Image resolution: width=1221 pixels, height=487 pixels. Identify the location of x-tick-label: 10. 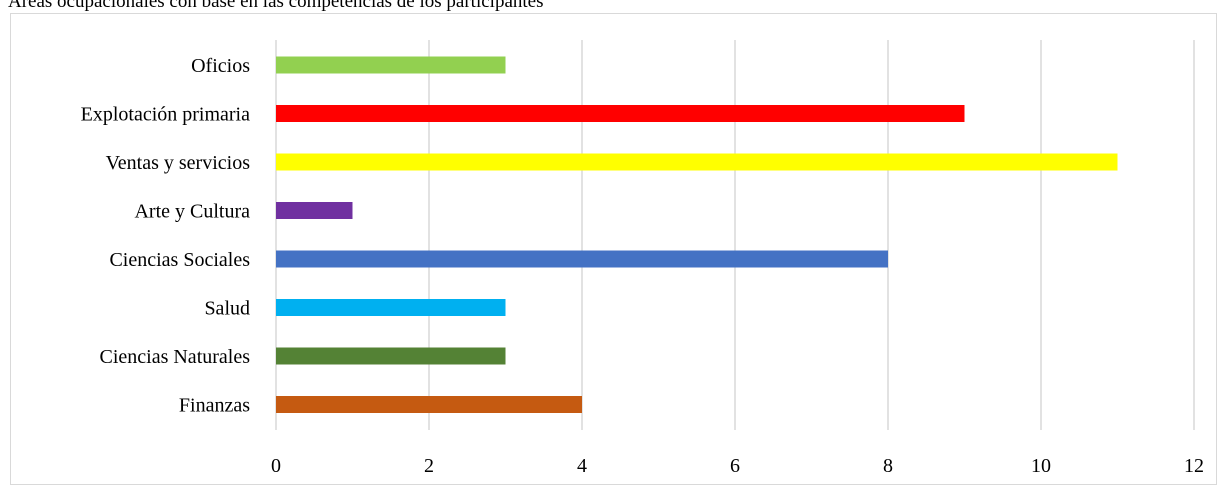
(1041, 466).